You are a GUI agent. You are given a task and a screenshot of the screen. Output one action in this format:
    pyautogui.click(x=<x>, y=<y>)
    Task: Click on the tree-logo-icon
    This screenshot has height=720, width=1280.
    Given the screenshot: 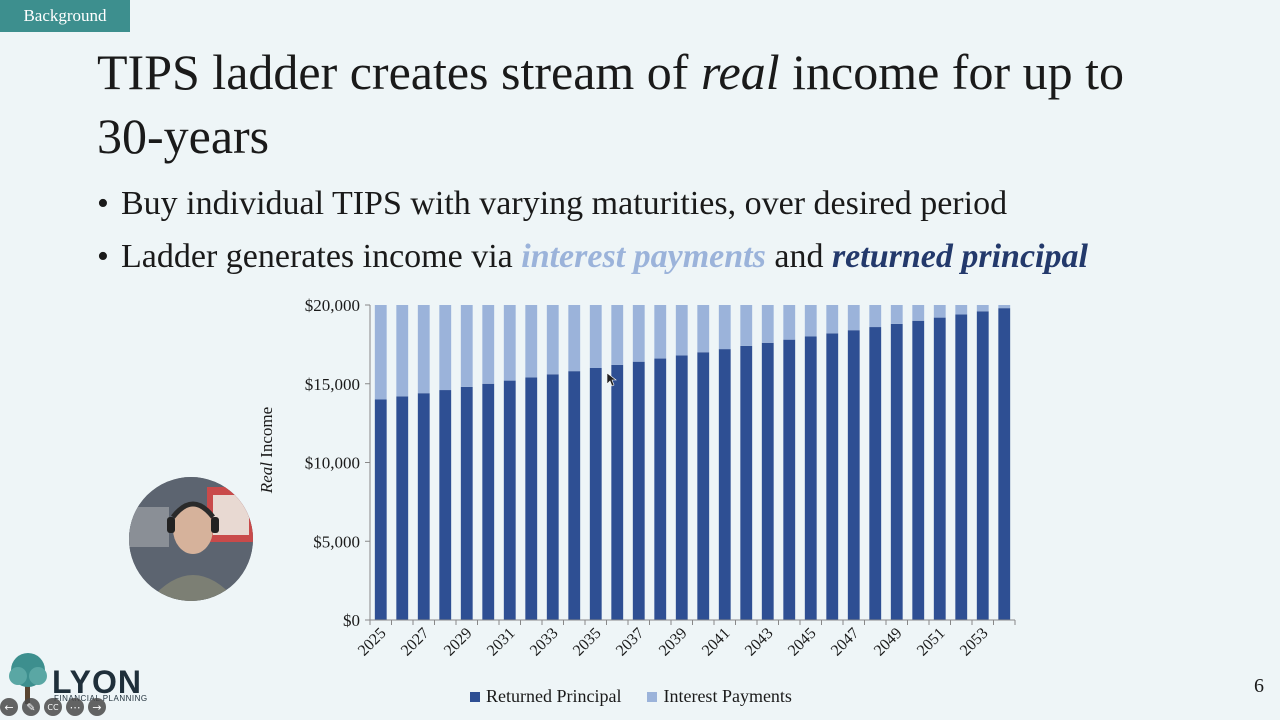 What is the action you would take?
    pyautogui.click(x=28, y=678)
    